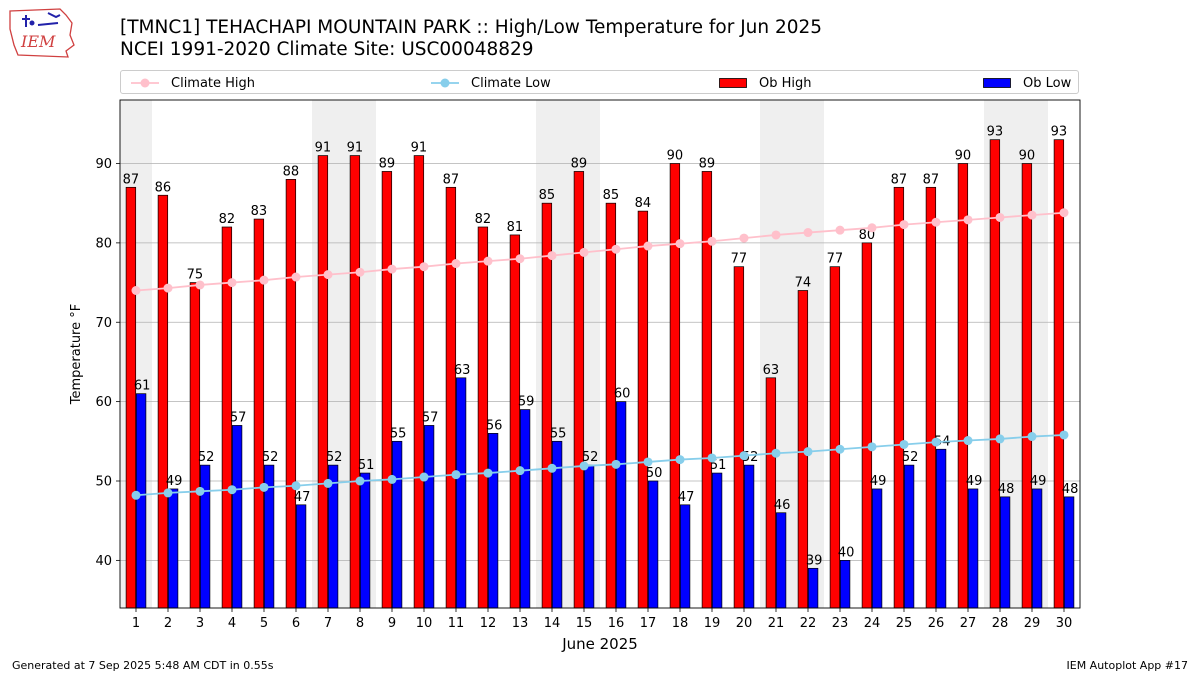 This screenshot has width=1200, height=675. Describe the element at coordinates (840, 623) in the screenshot. I see `xtick-label-23: 23` at that location.